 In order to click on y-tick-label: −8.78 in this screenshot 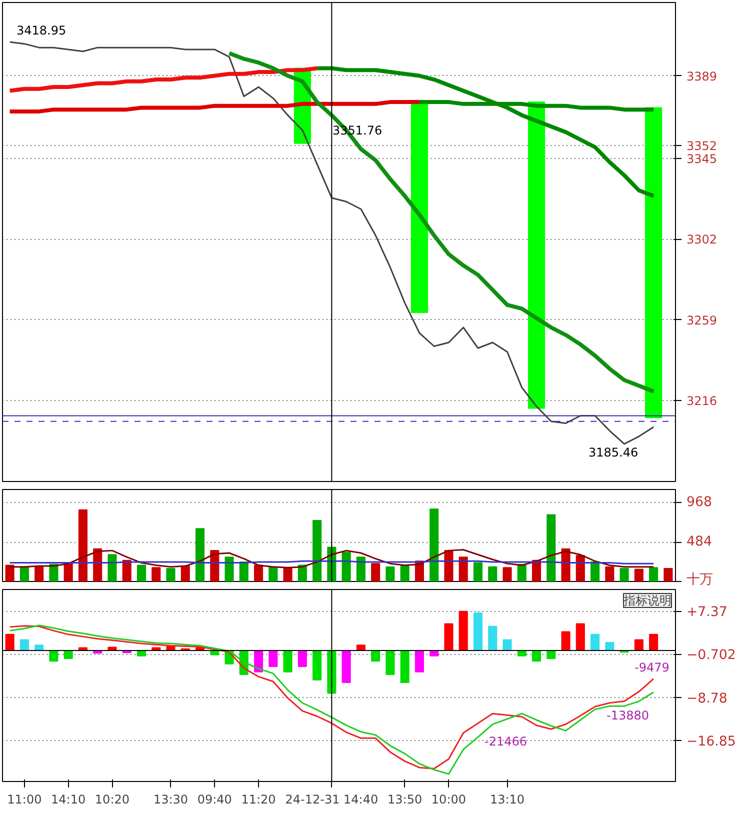, I will do `click(707, 698)`.